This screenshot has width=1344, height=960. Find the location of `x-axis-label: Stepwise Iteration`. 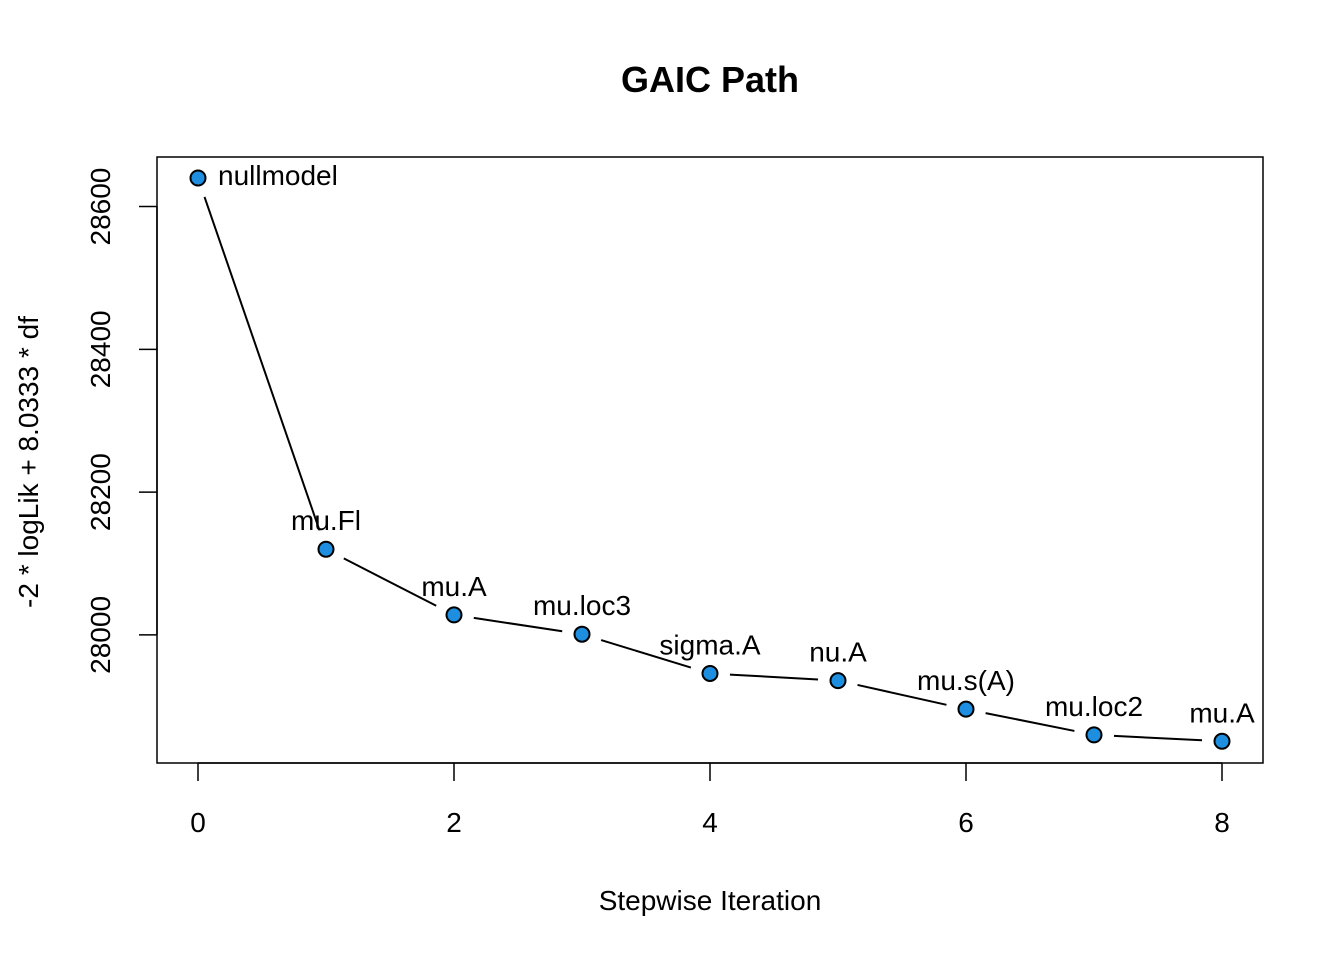

x-axis-label: Stepwise Iteration is located at coordinates (710, 900).